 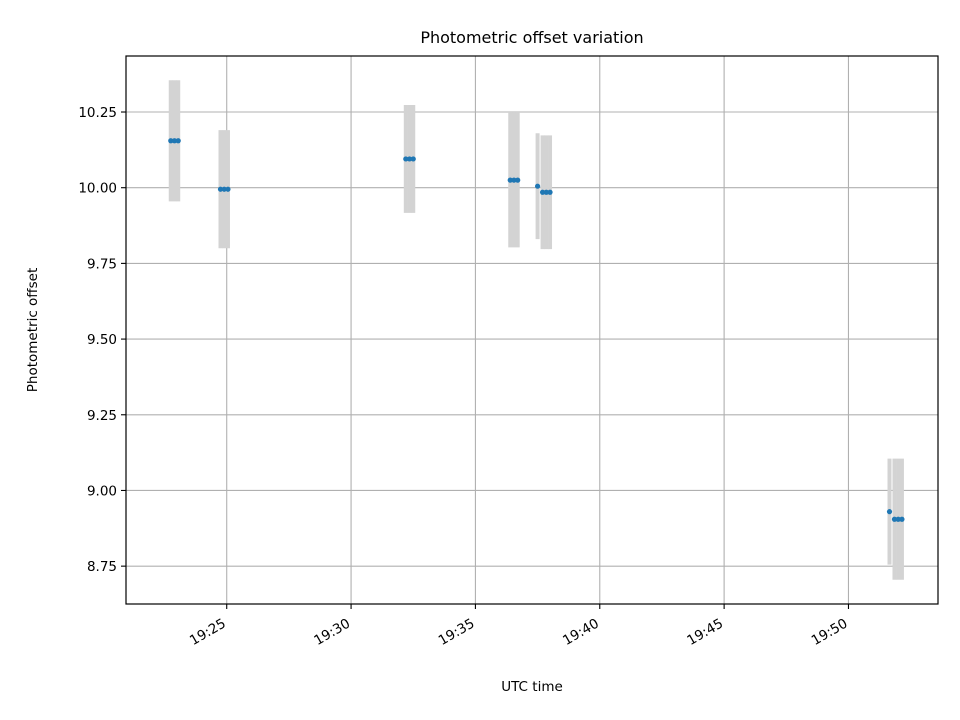 What do you see at coordinates (102, 264) in the screenshot?
I see `y-tick-label: 9.75` at bounding box center [102, 264].